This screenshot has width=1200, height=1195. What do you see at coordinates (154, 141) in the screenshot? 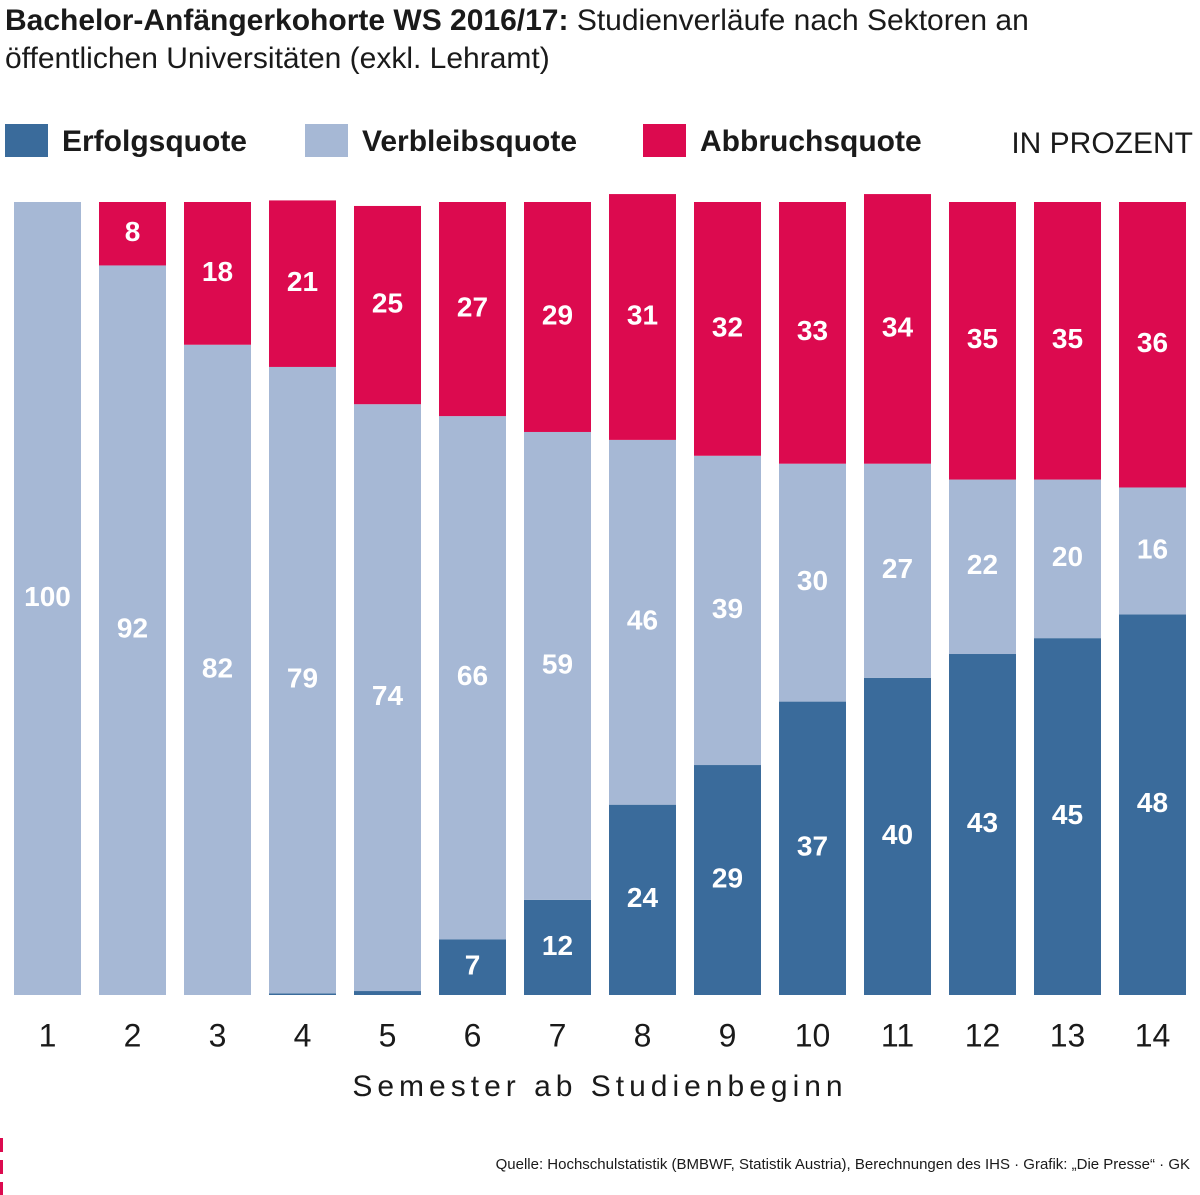
I see `legend-label: Erfolgsquote` at bounding box center [154, 141].